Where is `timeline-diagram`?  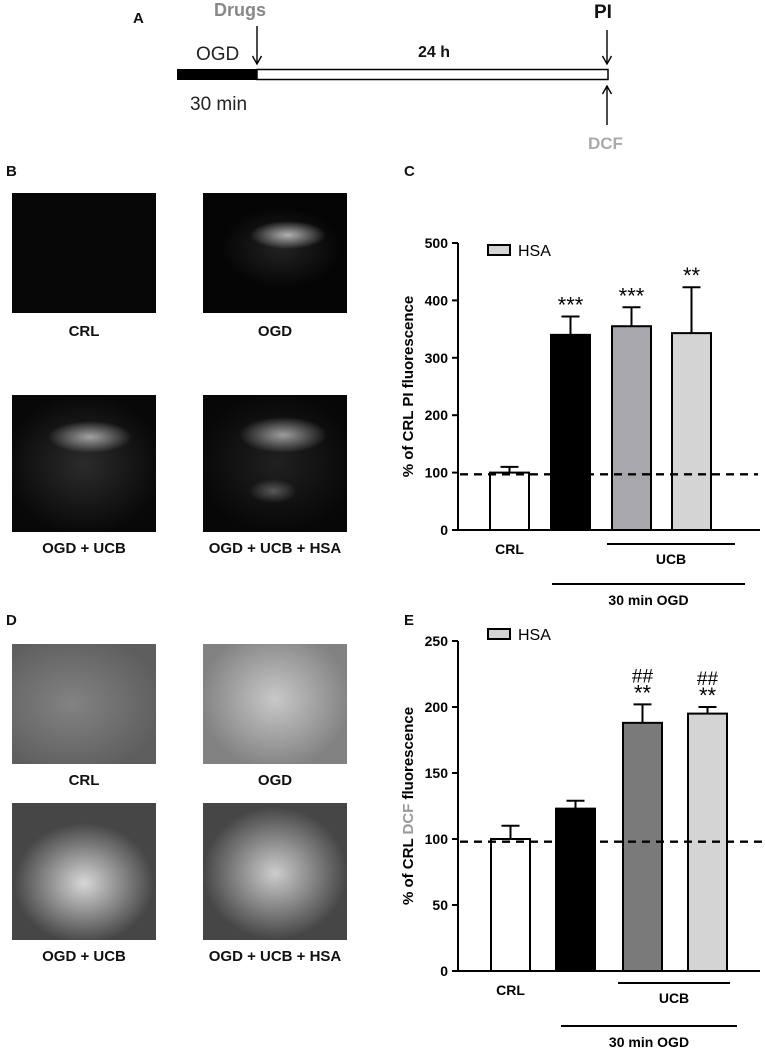
timeline-diagram is located at coordinates (395, 75).